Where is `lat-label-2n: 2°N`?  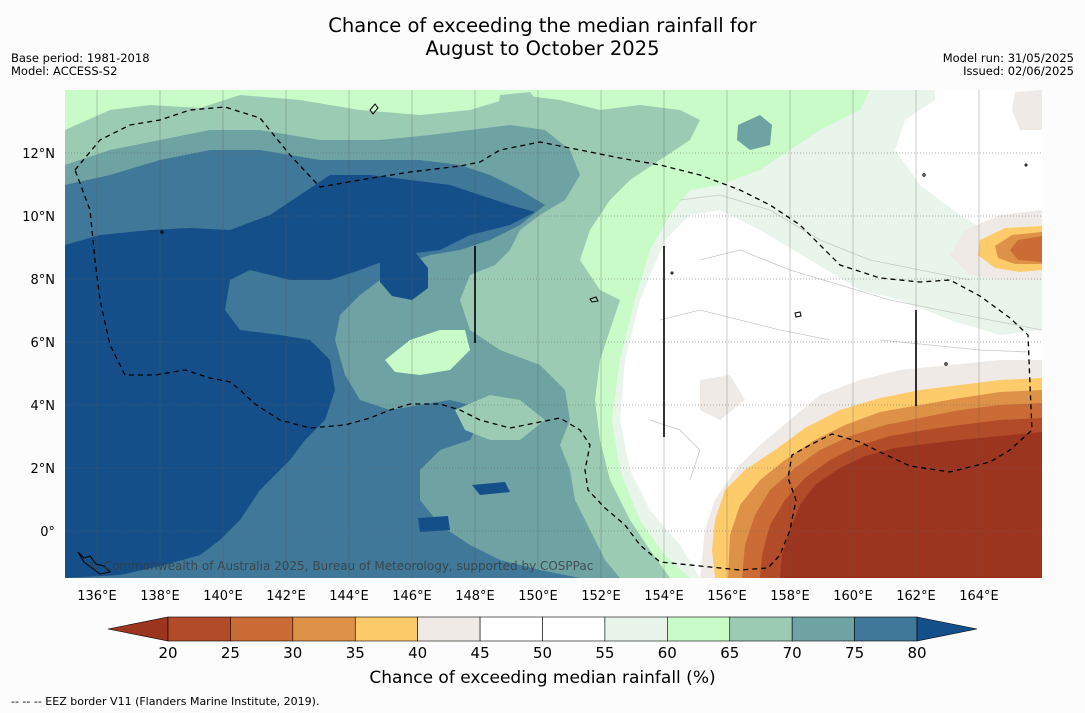 lat-label-2n: 2°N is located at coordinates (43, 469).